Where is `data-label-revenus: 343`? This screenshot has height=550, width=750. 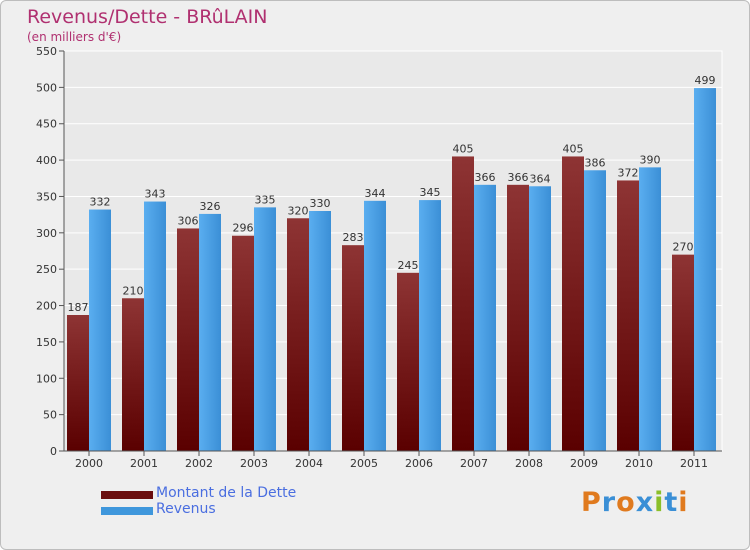 data-label-revenus: 343 is located at coordinates (155, 194).